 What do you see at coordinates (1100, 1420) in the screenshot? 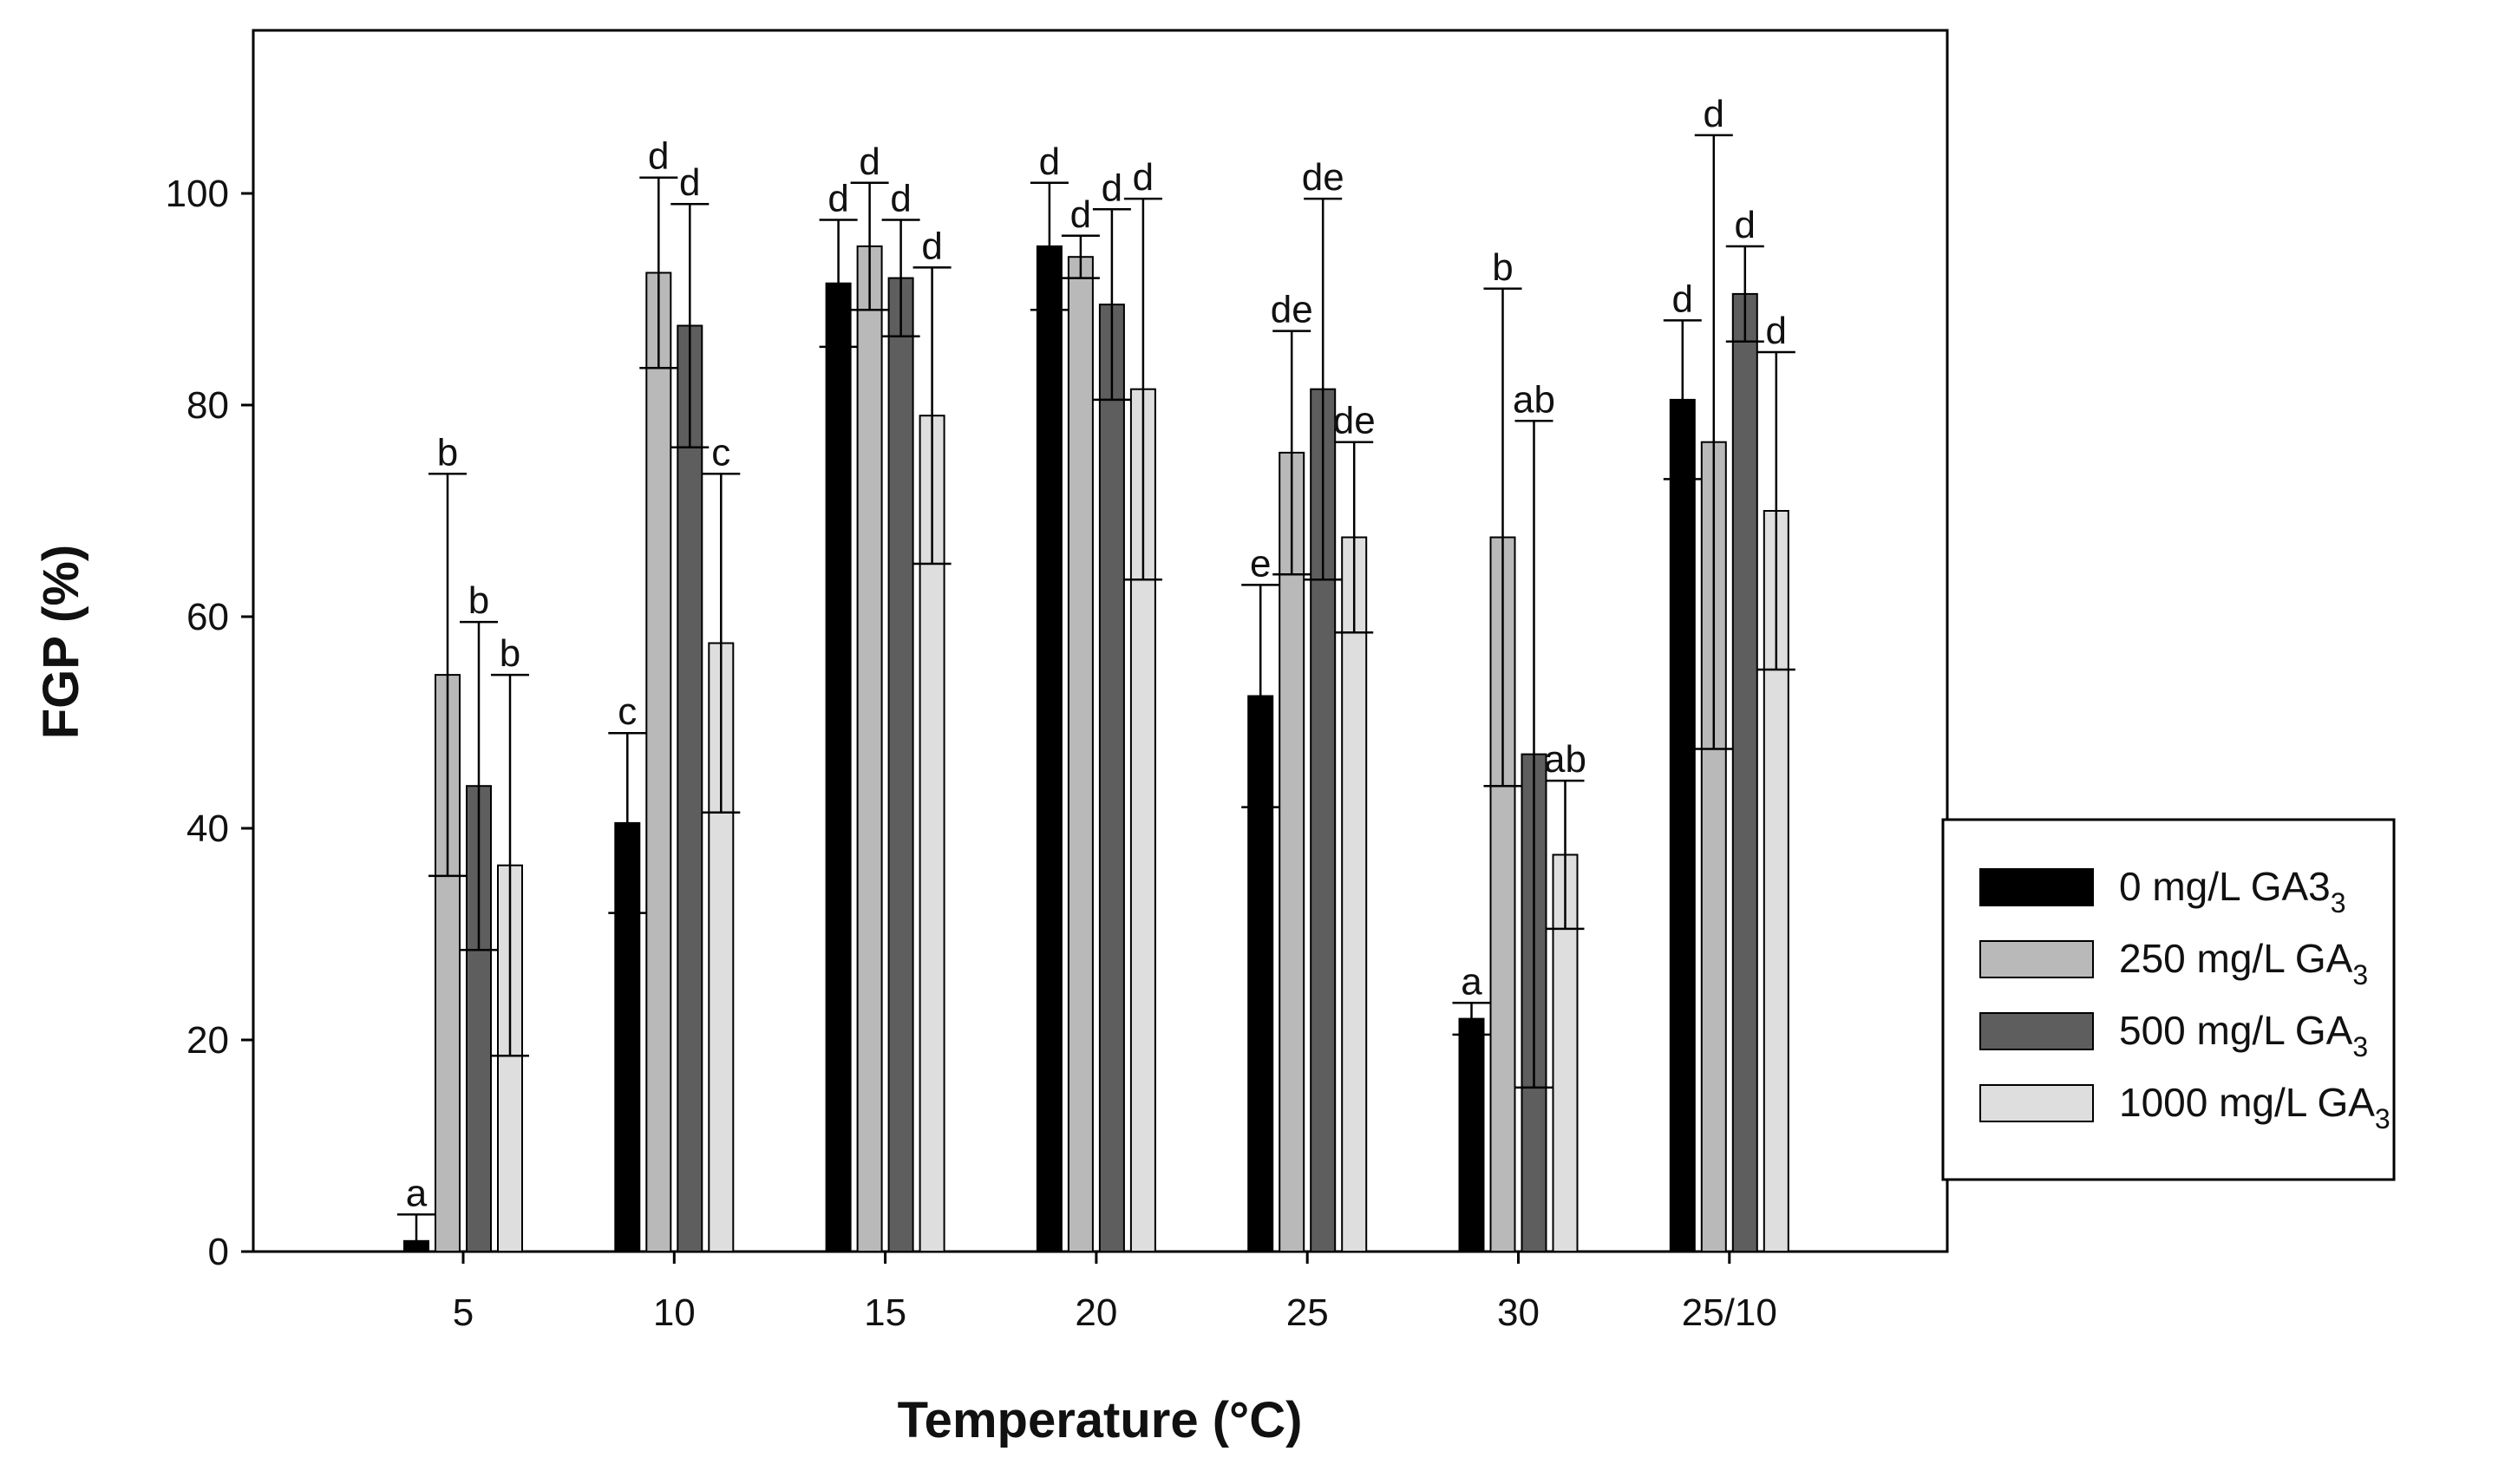
I see `x-axis-title: Temperature (°C)` at bounding box center [1100, 1420].